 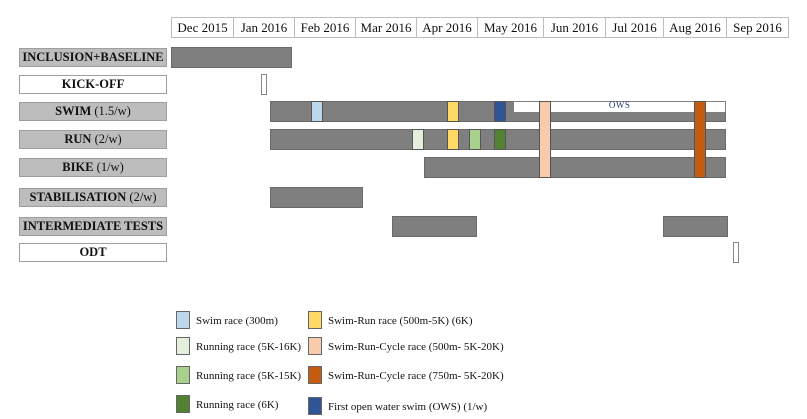 What do you see at coordinates (78, 197) in the screenshot?
I see `row-label-text: STABILISATION` at bounding box center [78, 197].